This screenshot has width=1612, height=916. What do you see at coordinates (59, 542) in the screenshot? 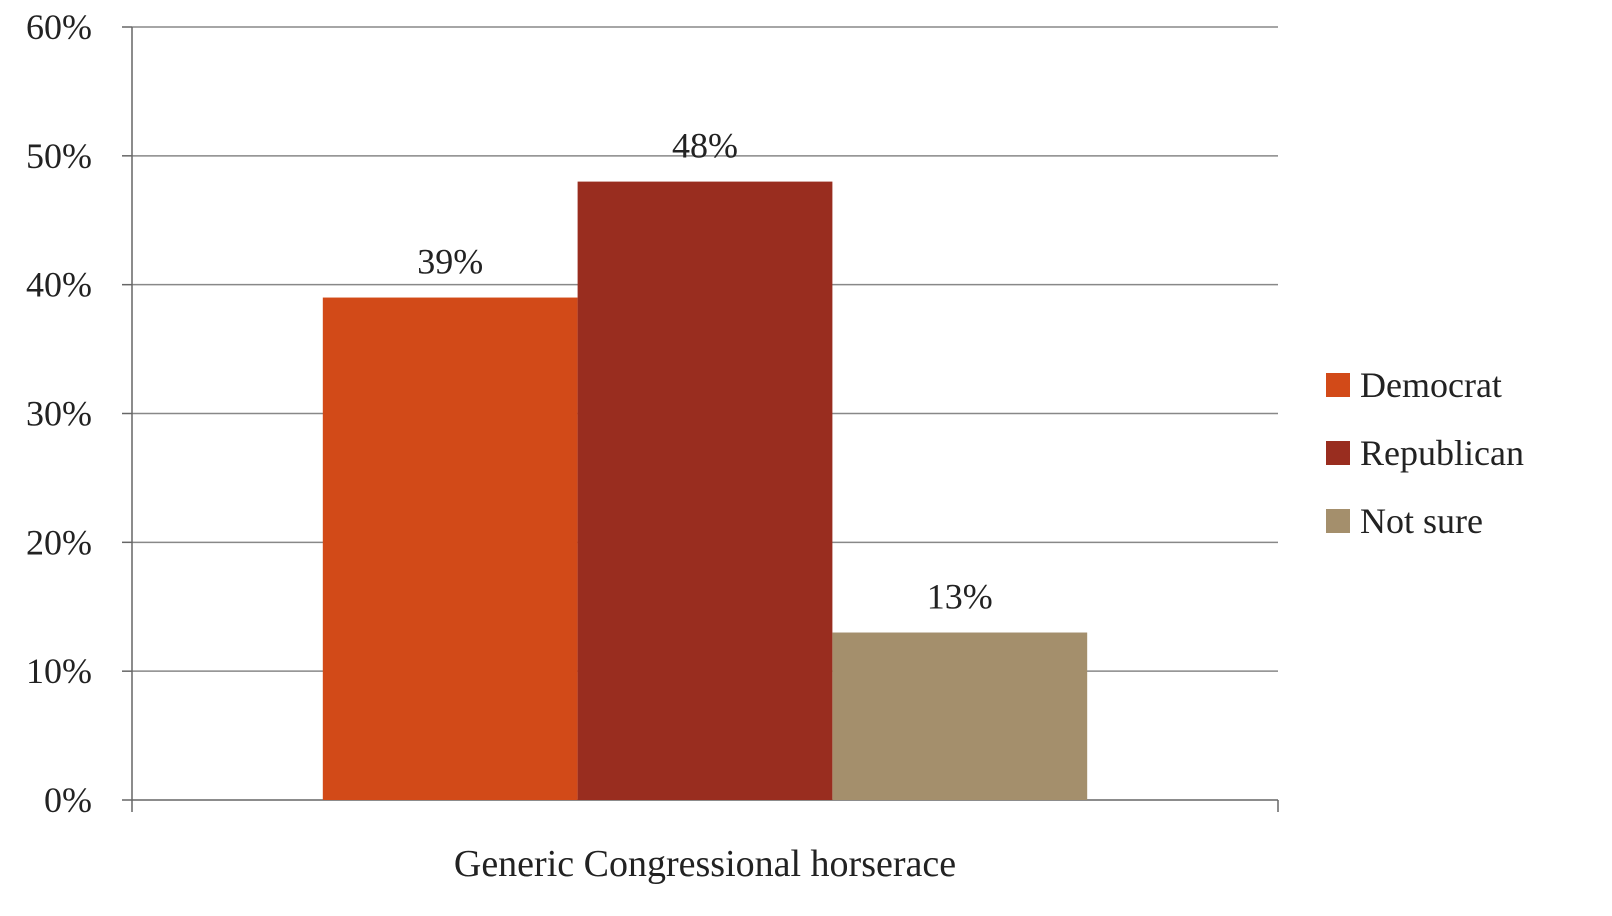
I see `y-tick-label: 20%` at bounding box center [59, 542].